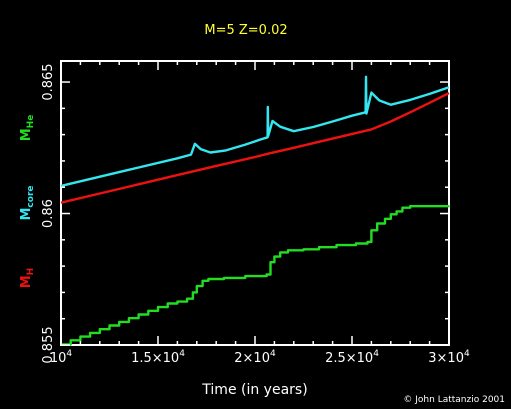 The width and height of the screenshot is (511, 409). What do you see at coordinates (61, 357) in the screenshot?
I see `x-tick-label: 104` at bounding box center [61, 357].